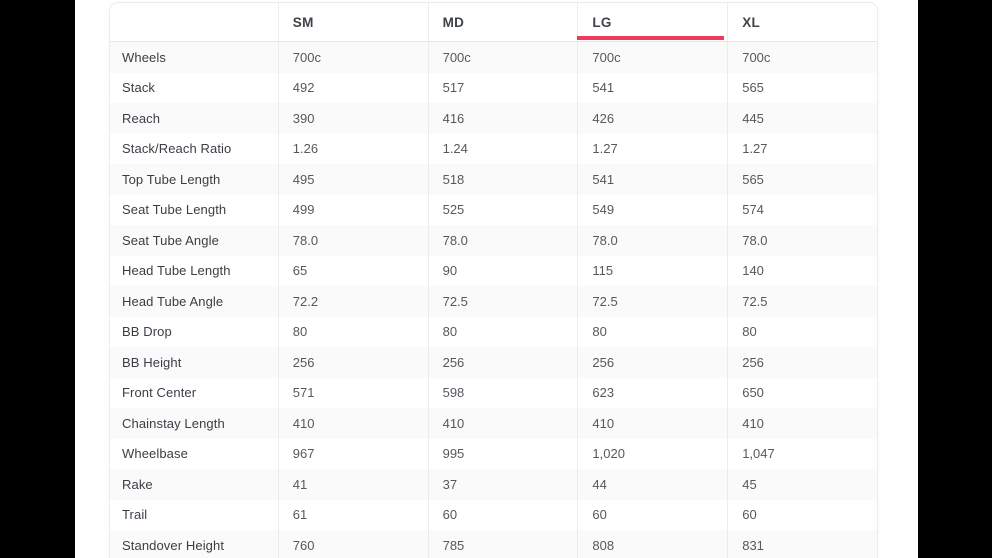 The image size is (992, 558). Describe the element at coordinates (502, 270) in the screenshot. I see `value-cell: 90` at that location.